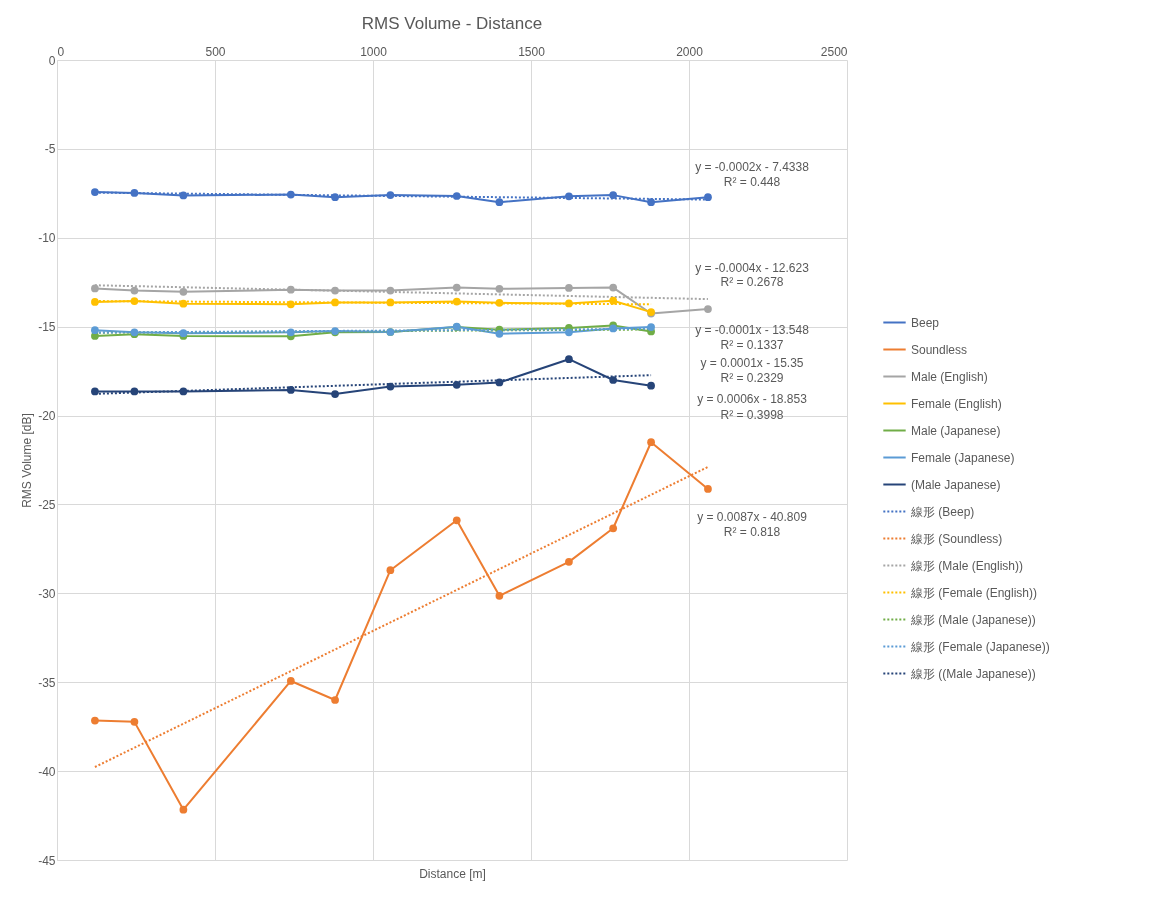 This screenshot has height=902, width=1157. What do you see at coordinates (925, 322) in the screenshot?
I see `legend-label: Beep` at bounding box center [925, 322].